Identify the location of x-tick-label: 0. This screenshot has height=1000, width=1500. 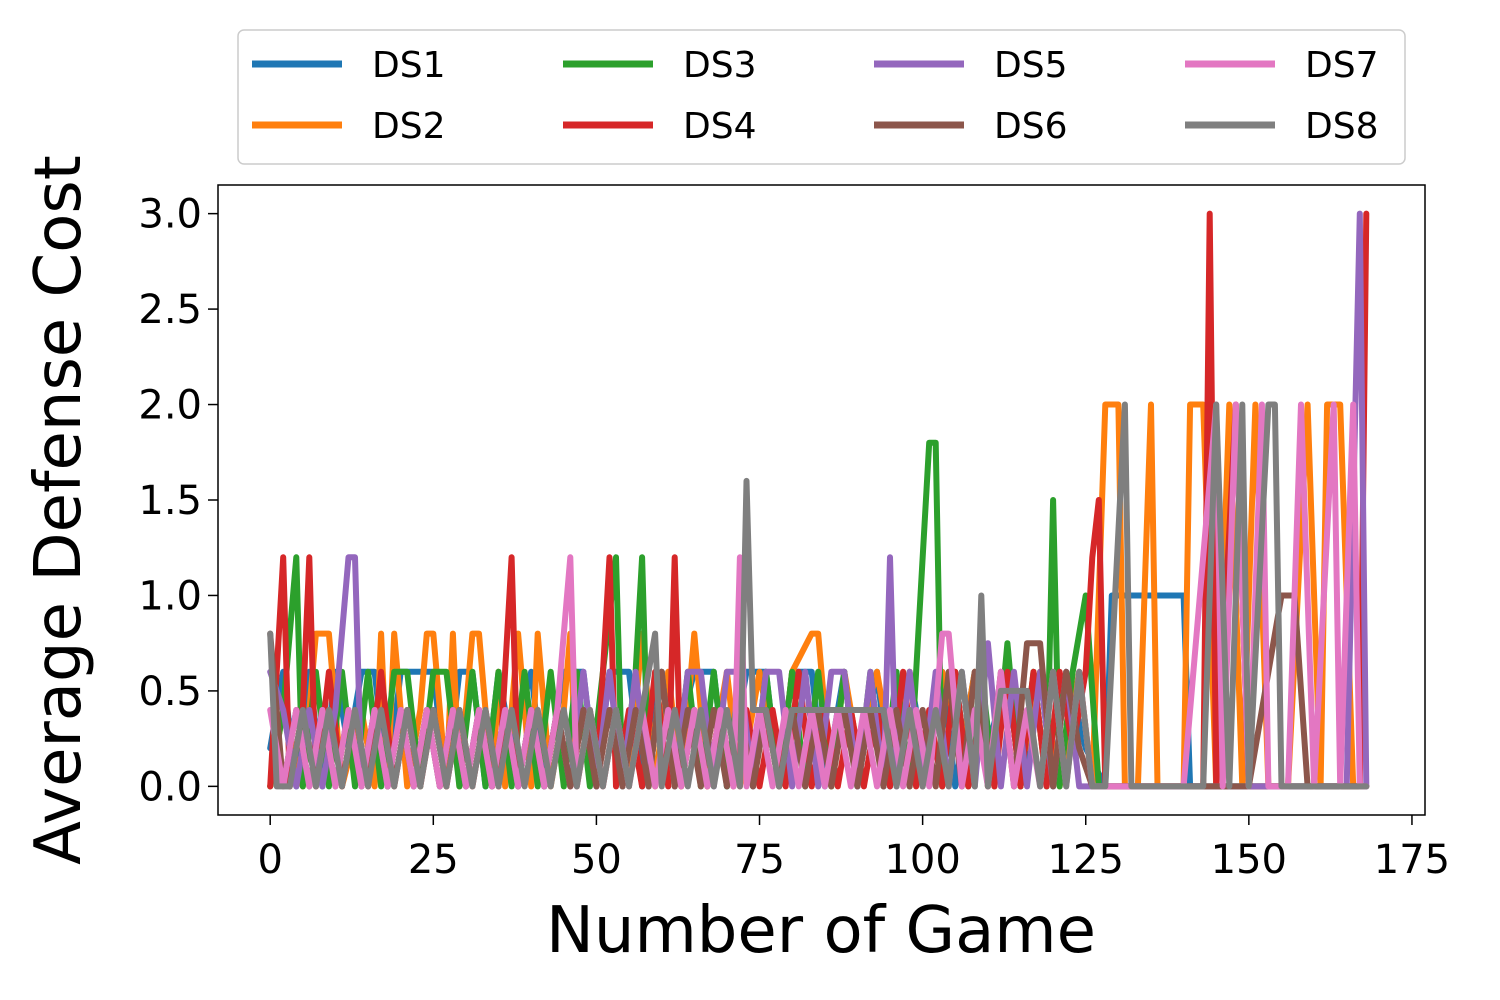
(269, 860).